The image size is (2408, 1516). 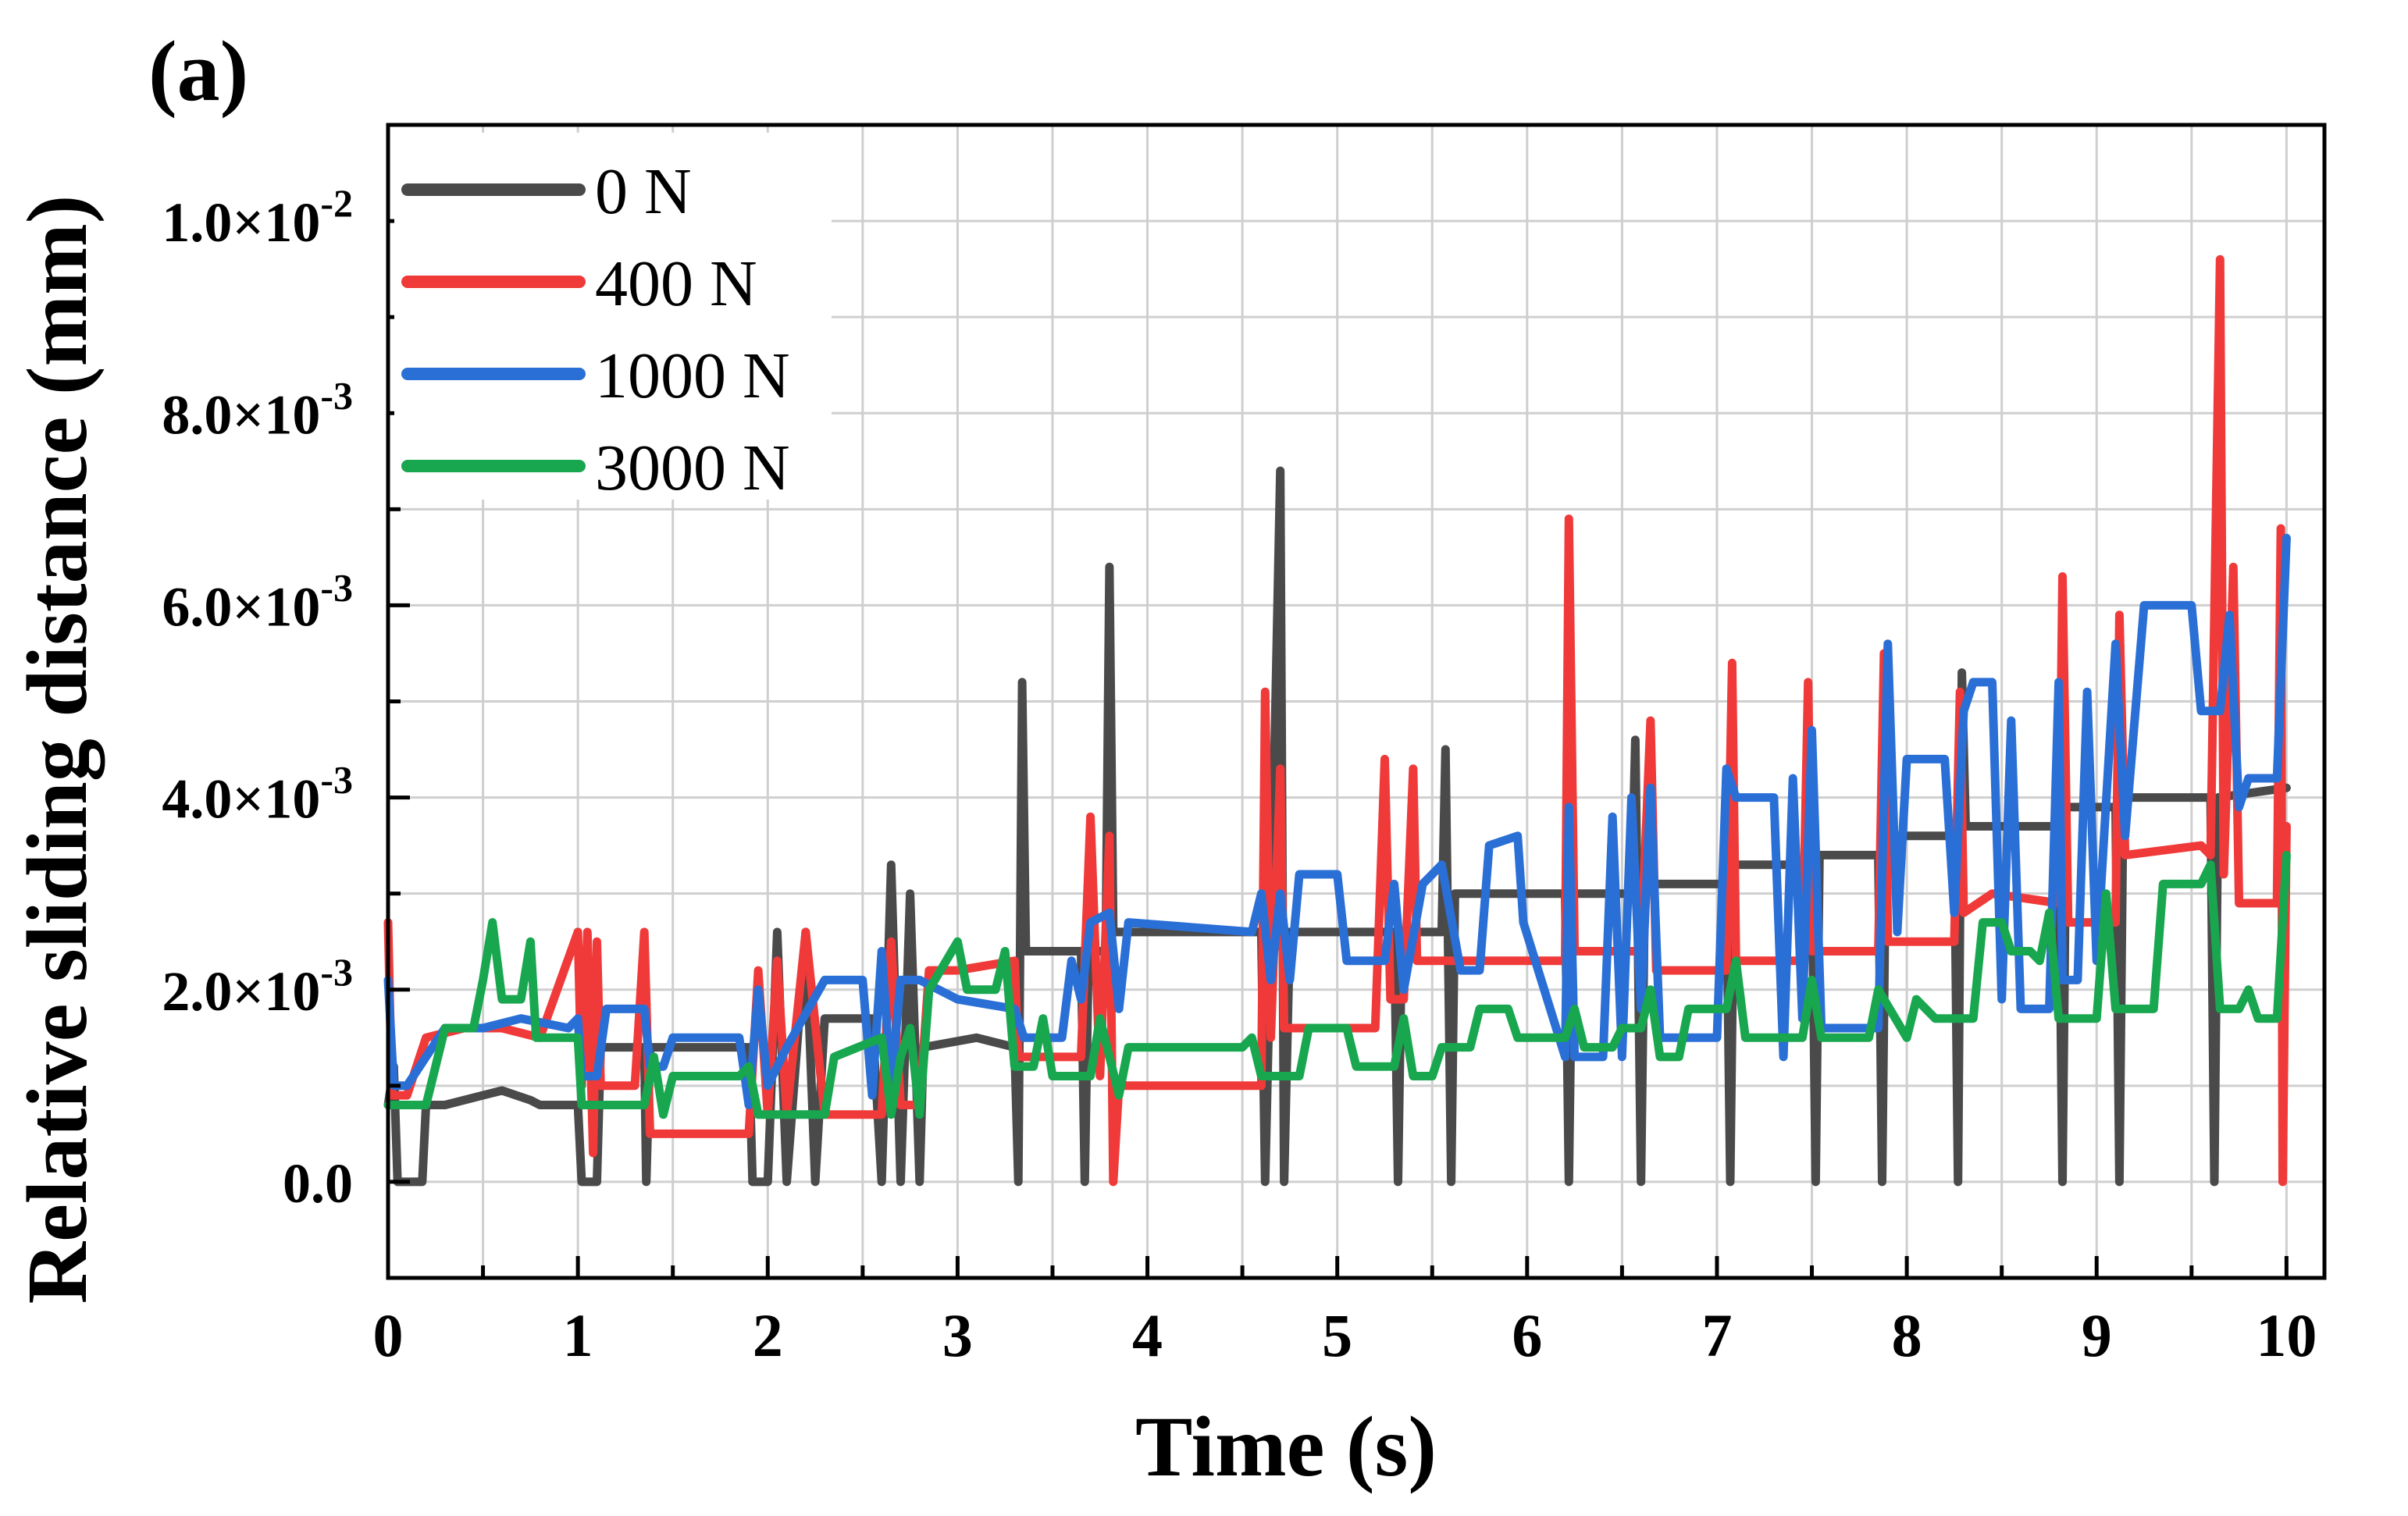 I want to click on legend: 0 N 400 N 1000 N 3000 N, so click(x=613, y=318).